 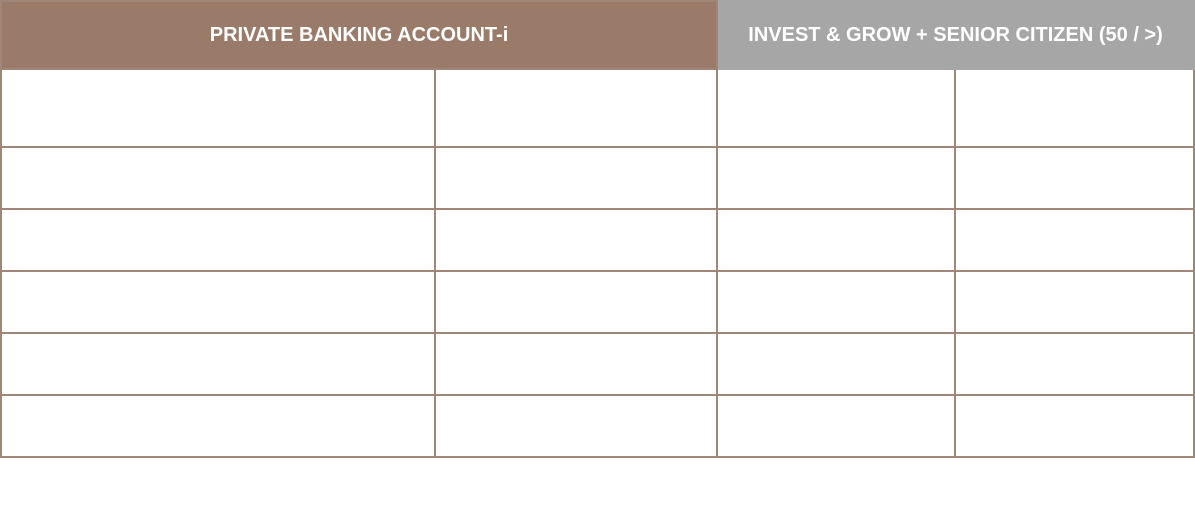 I want to click on header-private-banking-account: PRIVATE BANKING ACCOUNT-i, so click(x=359, y=35).